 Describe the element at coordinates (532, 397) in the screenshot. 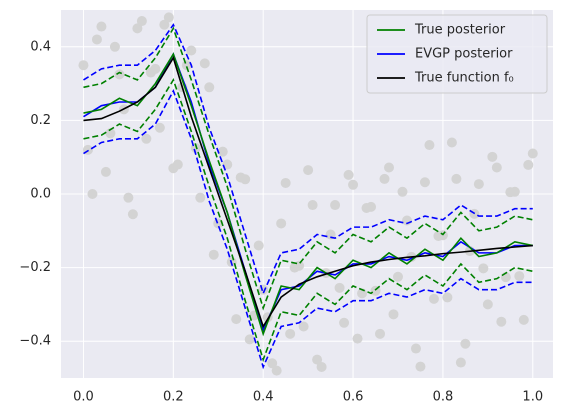

I see `x-tick-label: 1.0` at that location.